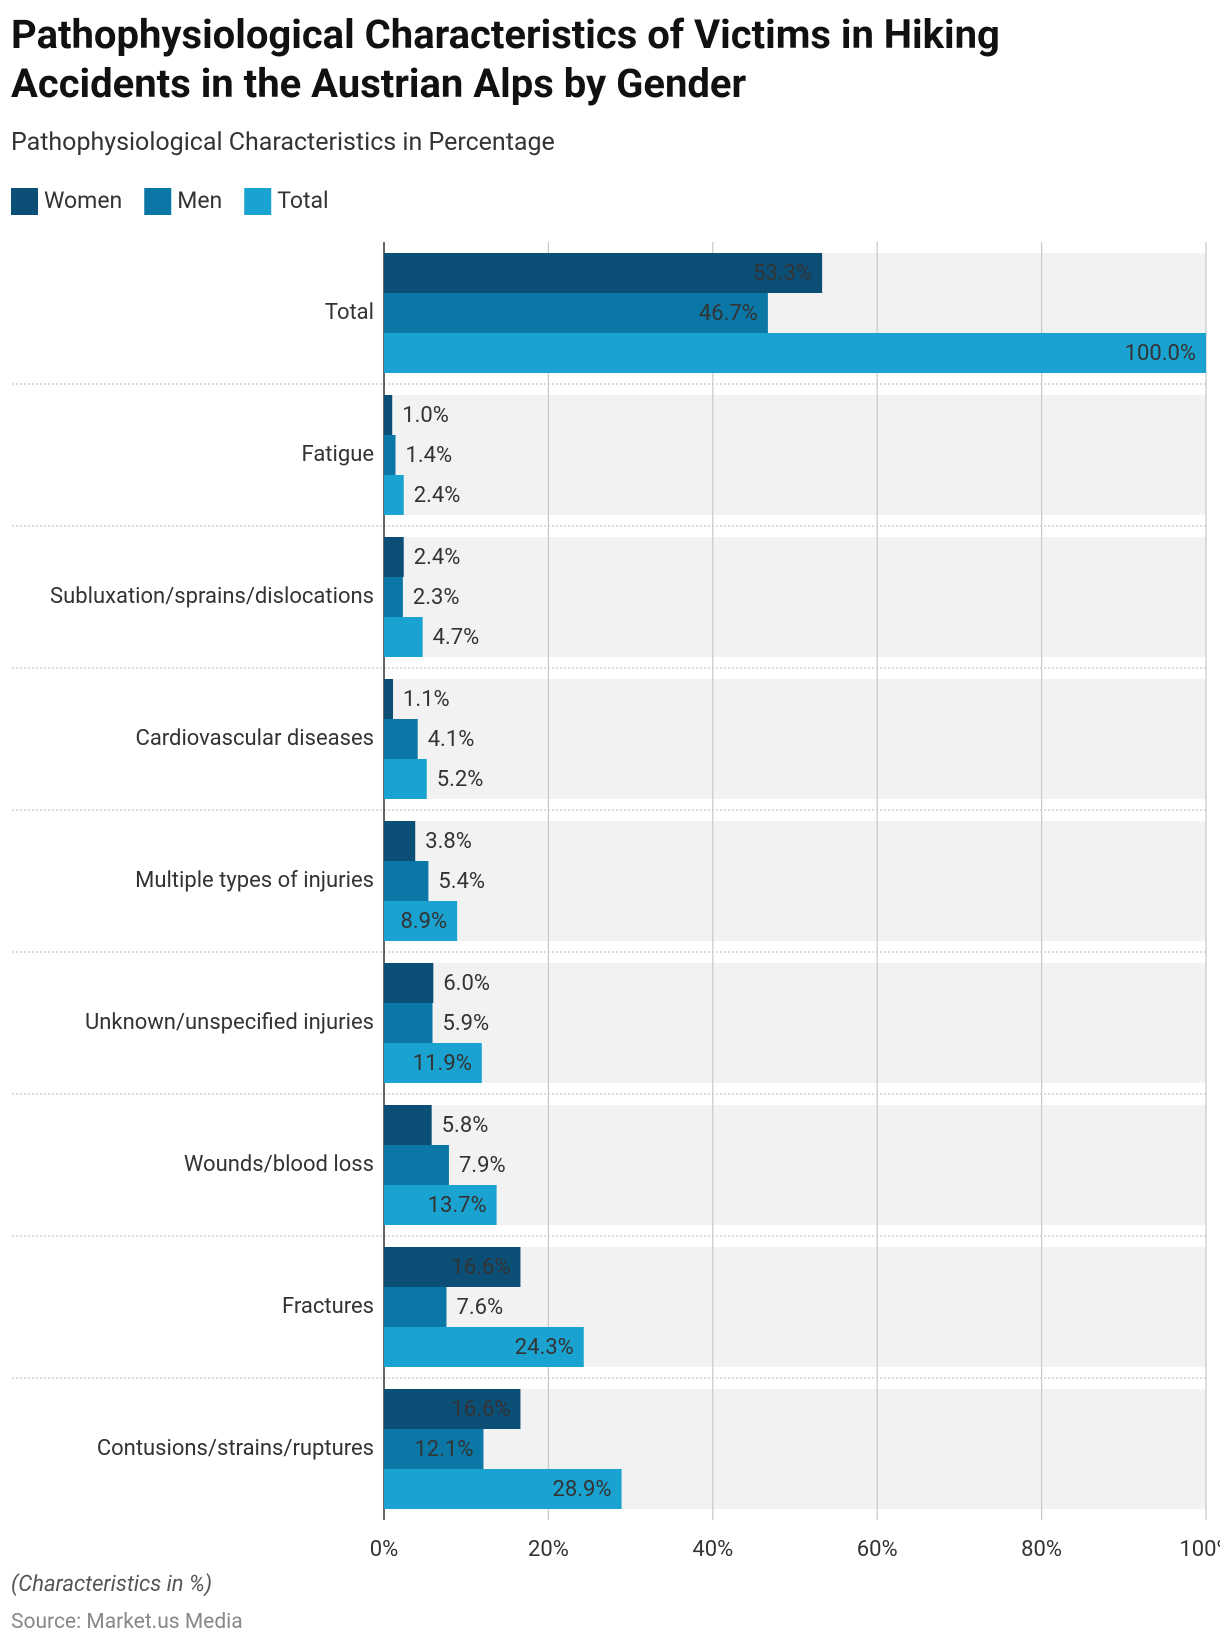 Image resolution: width=1220 pixels, height=1650 pixels. What do you see at coordinates (461, 881) in the screenshot?
I see `value-label: 5.4%` at bounding box center [461, 881].